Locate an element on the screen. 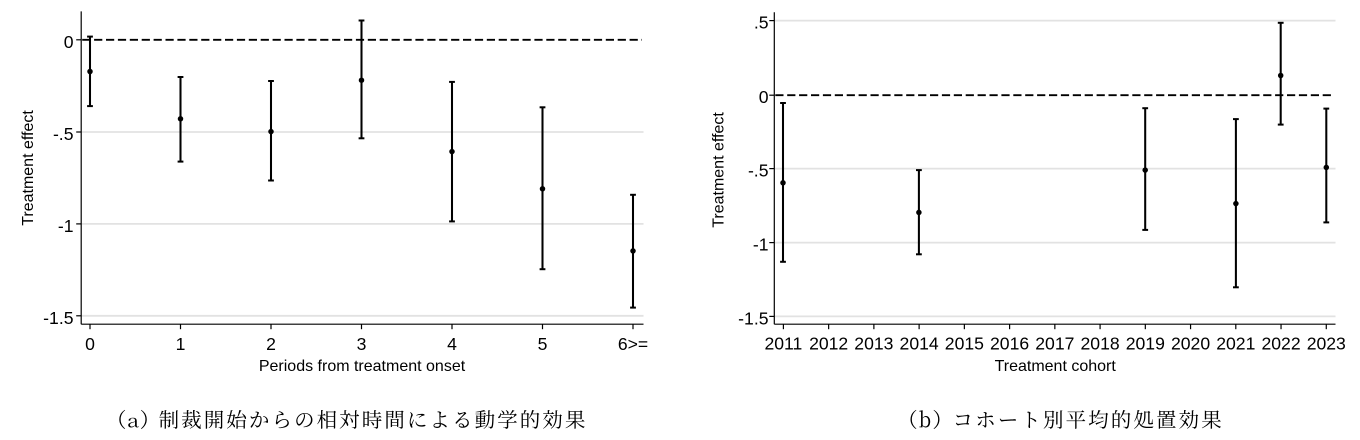  svg-text: 2016 is located at coordinates (1009, 344).